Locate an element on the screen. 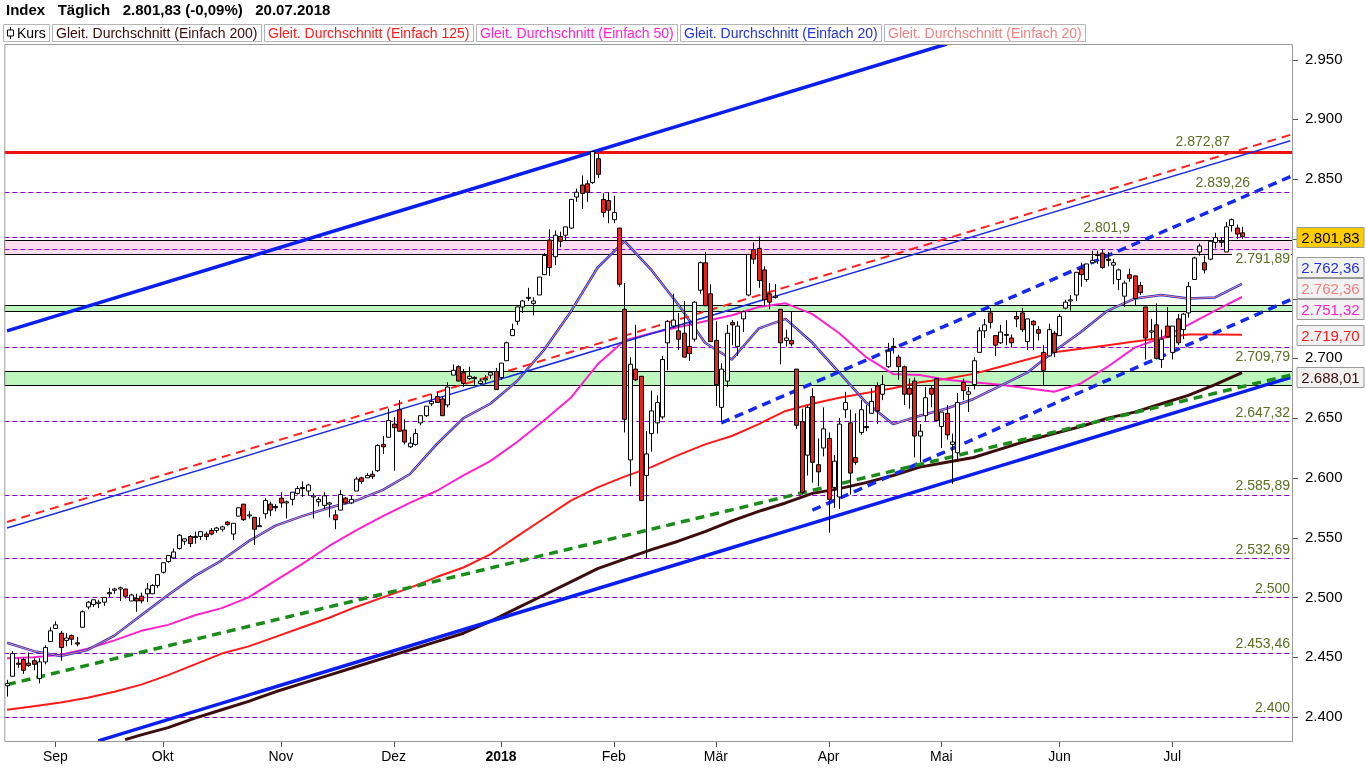 The image size is (1366, 768). x-tick-label: 2018 is located at coordinates (501, 756).